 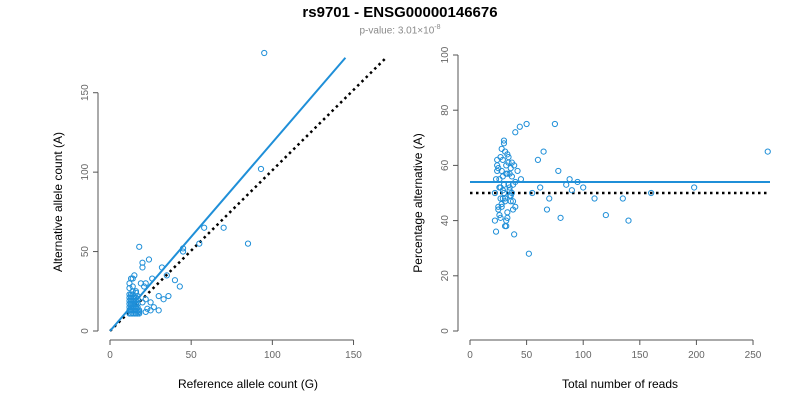 What do you see at coordinates (85, 252) in the screenshot?
I see `left-y-tick-label: 50` at bounding box center [85, 252].